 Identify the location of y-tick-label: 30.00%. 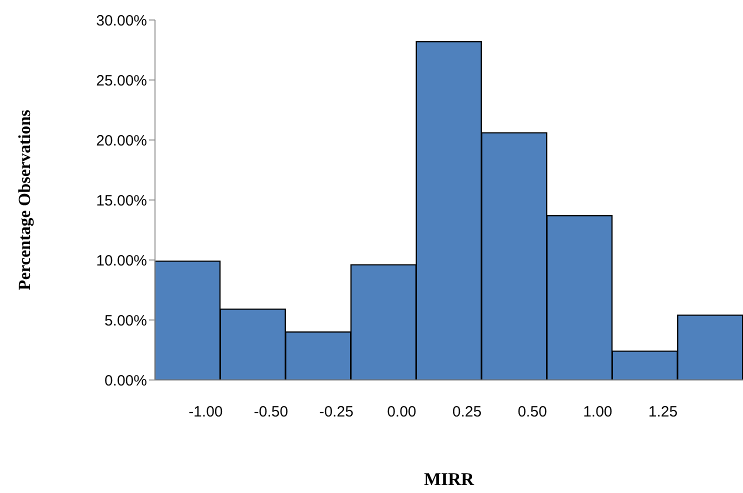
(121, 21).